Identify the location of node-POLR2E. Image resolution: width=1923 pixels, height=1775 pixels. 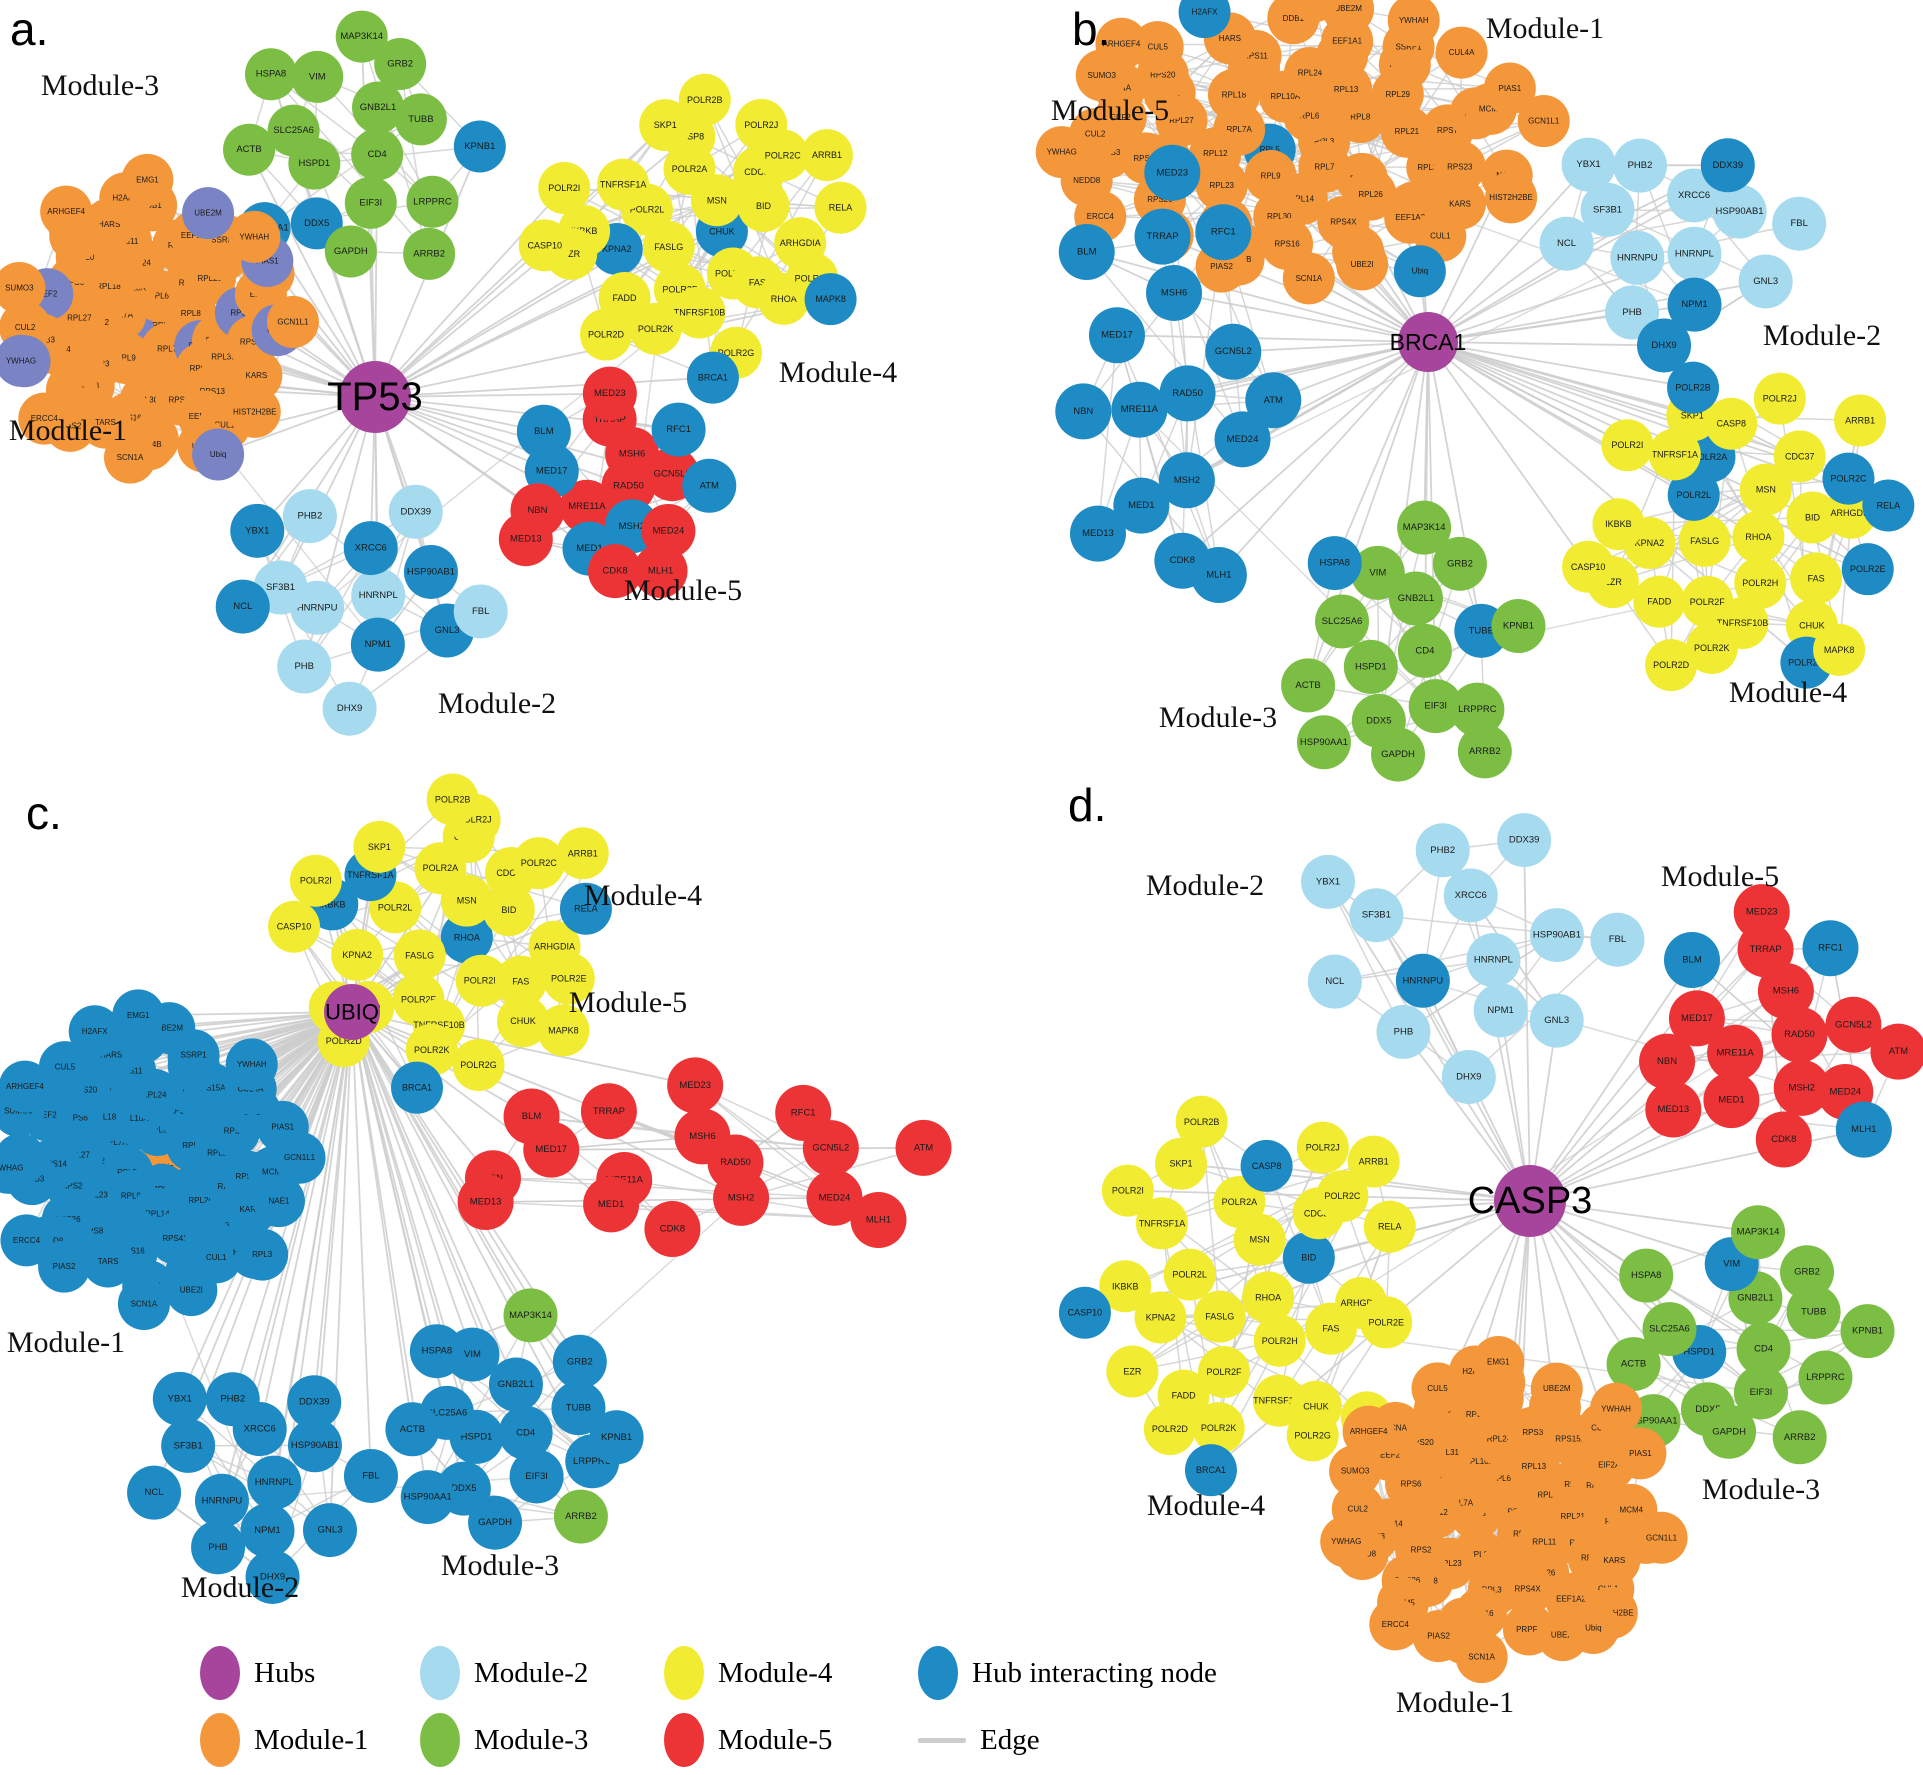
(1867, 569).